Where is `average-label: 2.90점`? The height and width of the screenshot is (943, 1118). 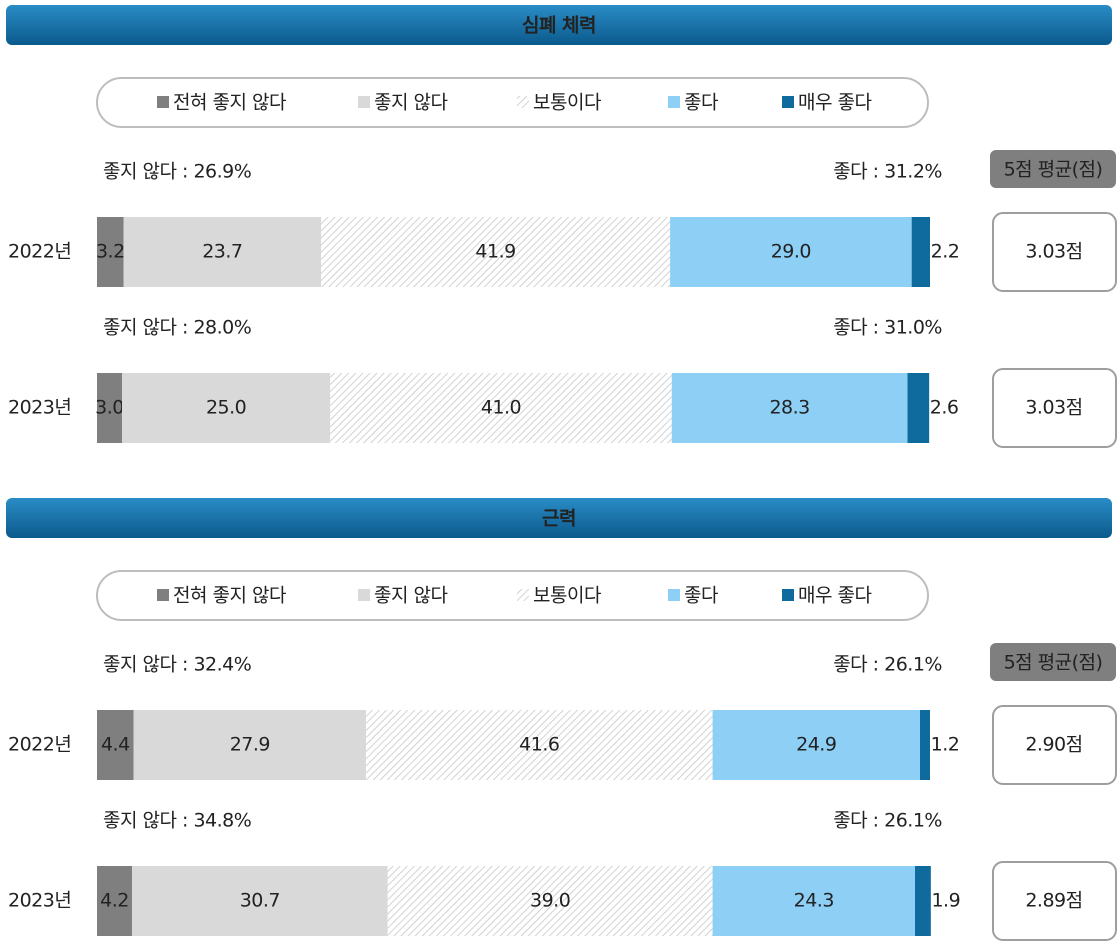
average-label: 2.90점 is located at coordinates (1053, 745).